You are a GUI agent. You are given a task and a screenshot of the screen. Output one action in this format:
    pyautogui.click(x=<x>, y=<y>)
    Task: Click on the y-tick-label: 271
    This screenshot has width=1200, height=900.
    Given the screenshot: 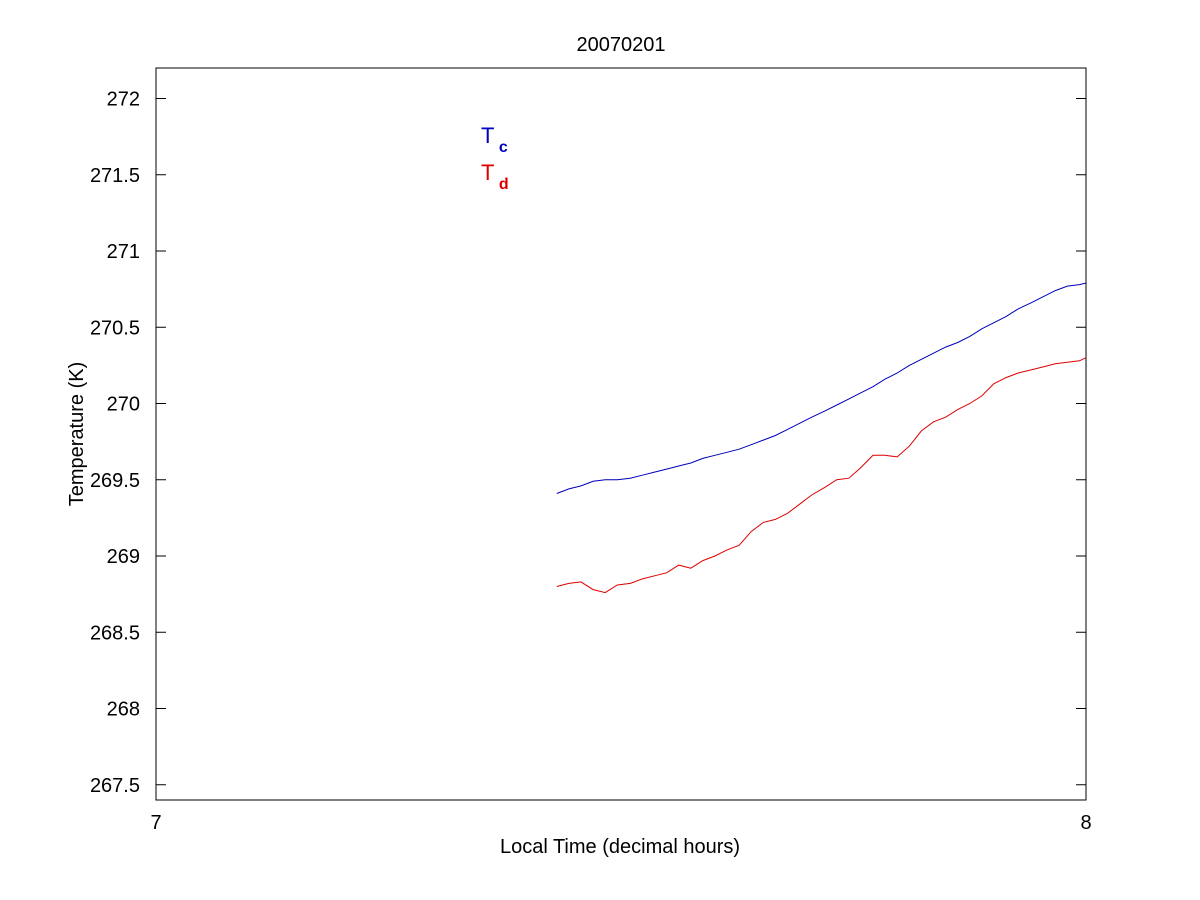 What is the action you would take?
    pyautogui.click(x=123, y=252)
    